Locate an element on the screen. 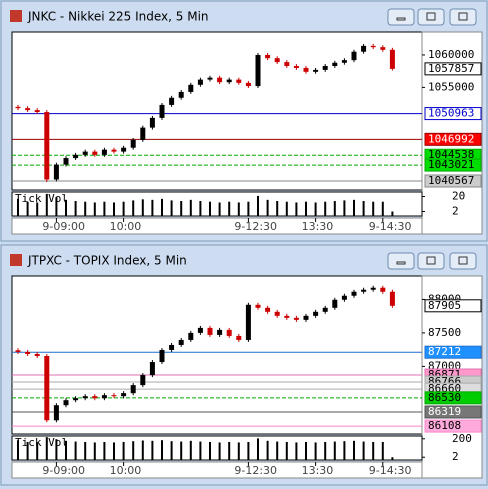  price-tag-label: 1043021 is located at coordinates (451, 164).